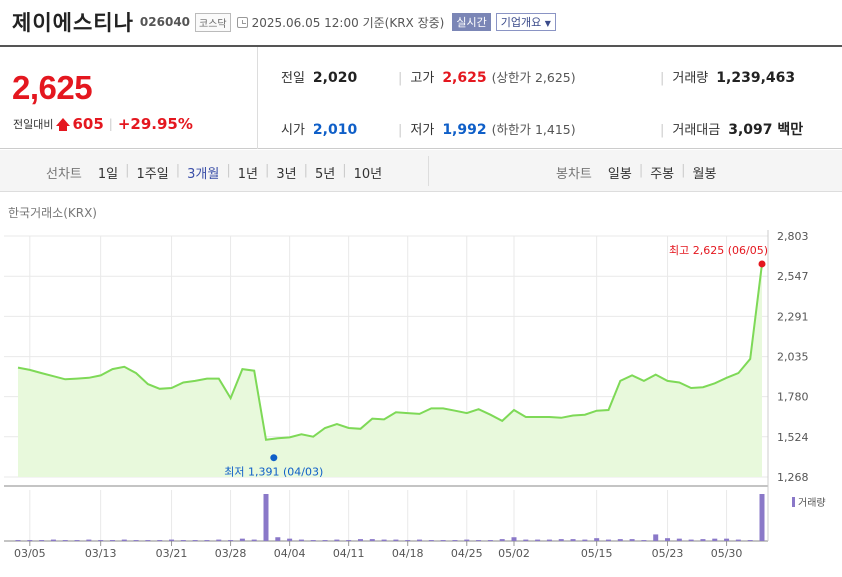 The height and width of the screenshot is (577, 842). What do you see at coordinates (231, 553) in the screenshot?
I see `x-tick-label: 03/28` at bounding box center [231, 553].